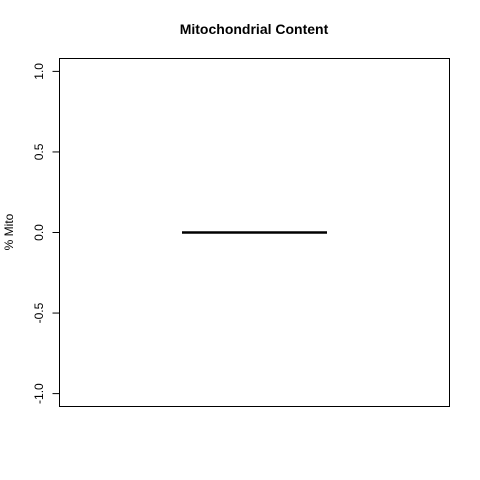 The width and height of the screenshot is (480, 480). What do you see at coordinates (39, 151) in the screenshot?
I see `y-tick-label: 0.5` at bounding box center [39, 151].